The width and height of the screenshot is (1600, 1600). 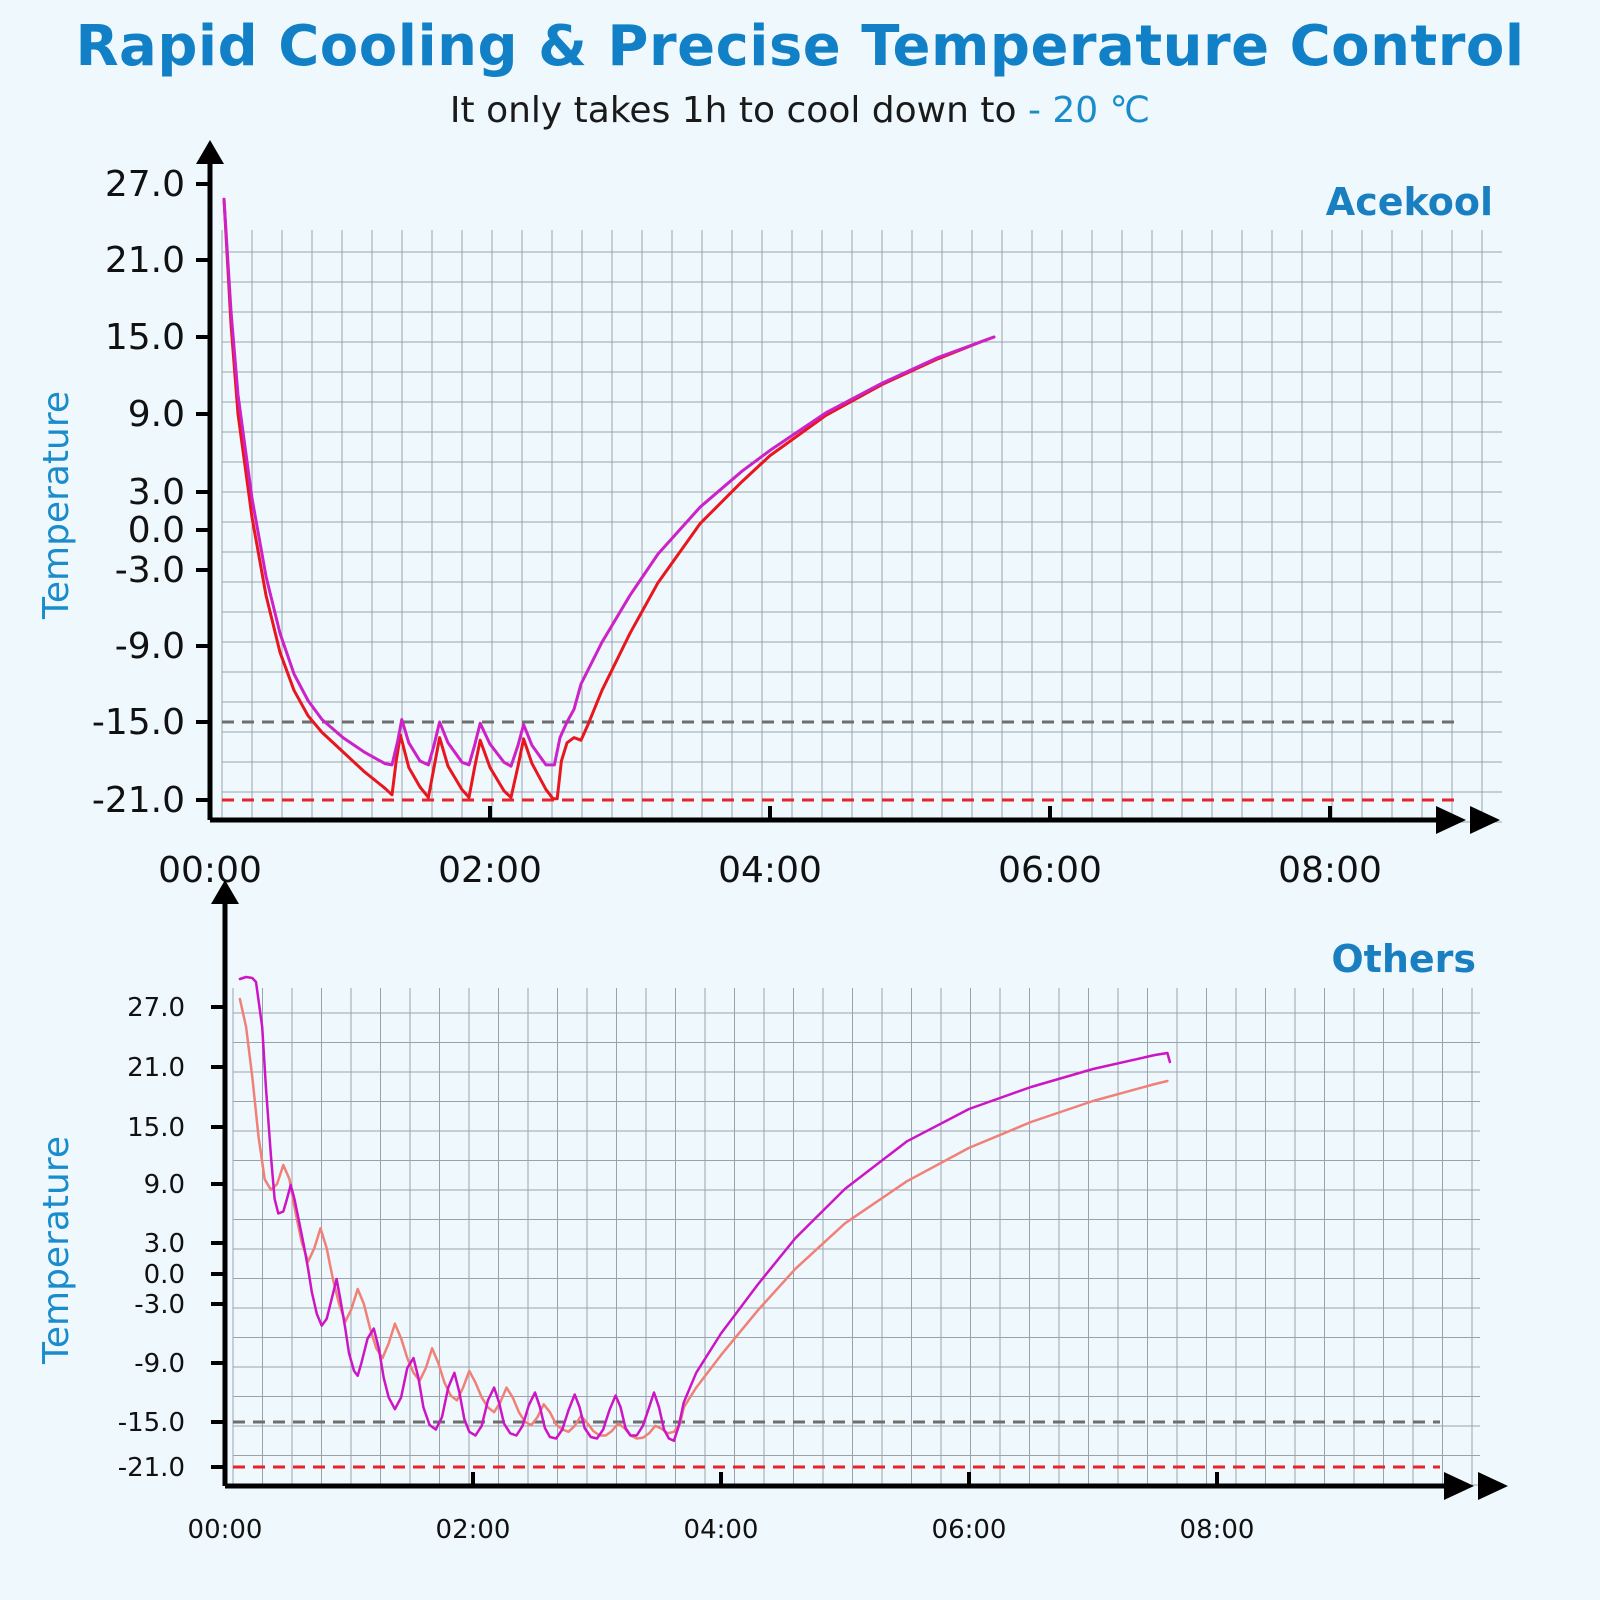 I want to click on subtitle-highlight: - 20 ℃, so click(x=1089, y=110).